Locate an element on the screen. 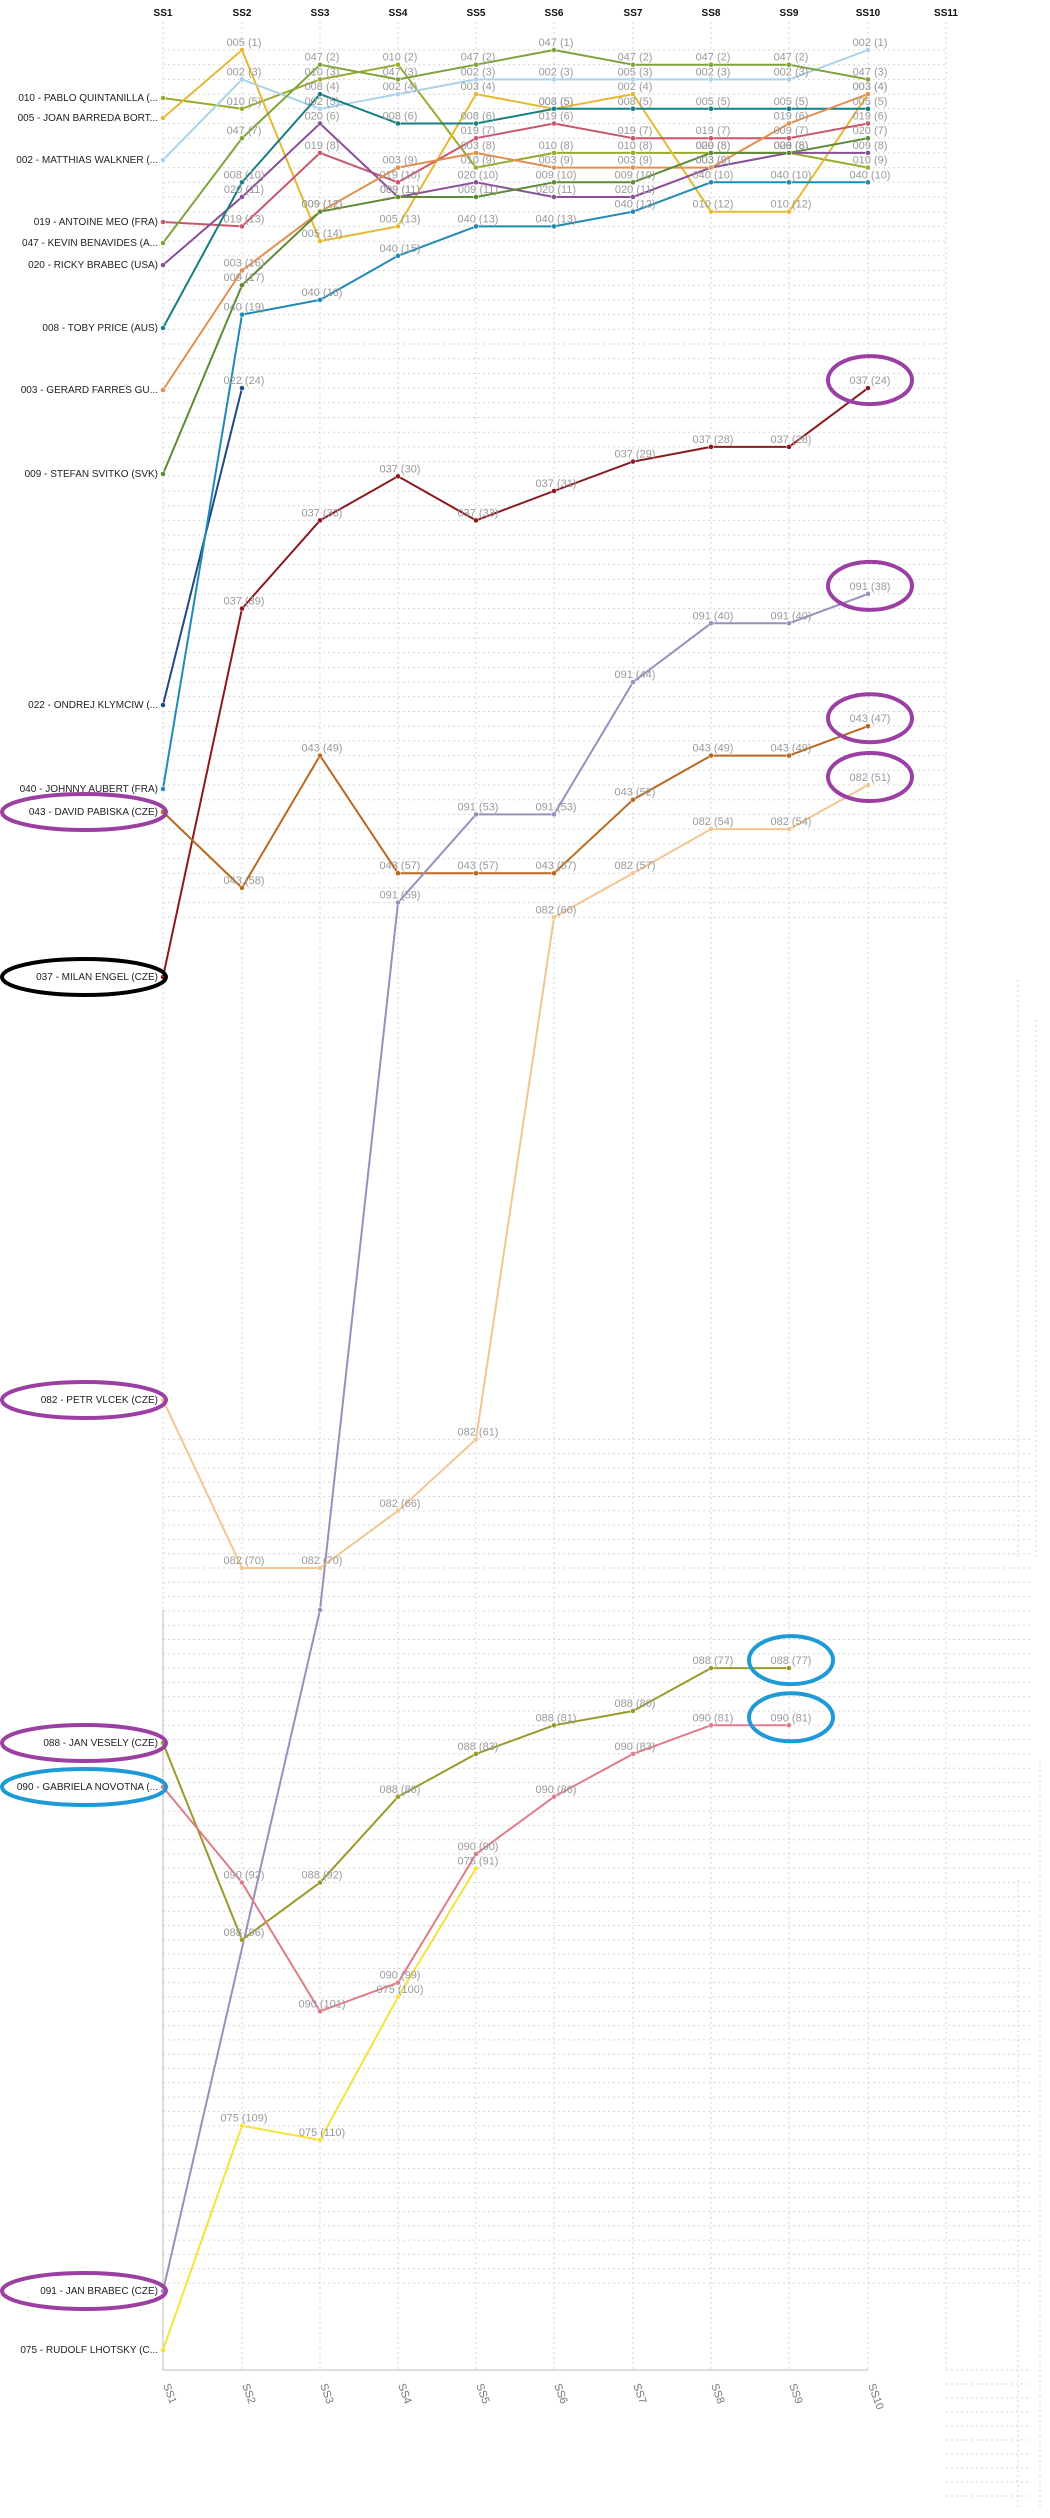  point-label: 002 (4) is located at coordinates (635, 87).